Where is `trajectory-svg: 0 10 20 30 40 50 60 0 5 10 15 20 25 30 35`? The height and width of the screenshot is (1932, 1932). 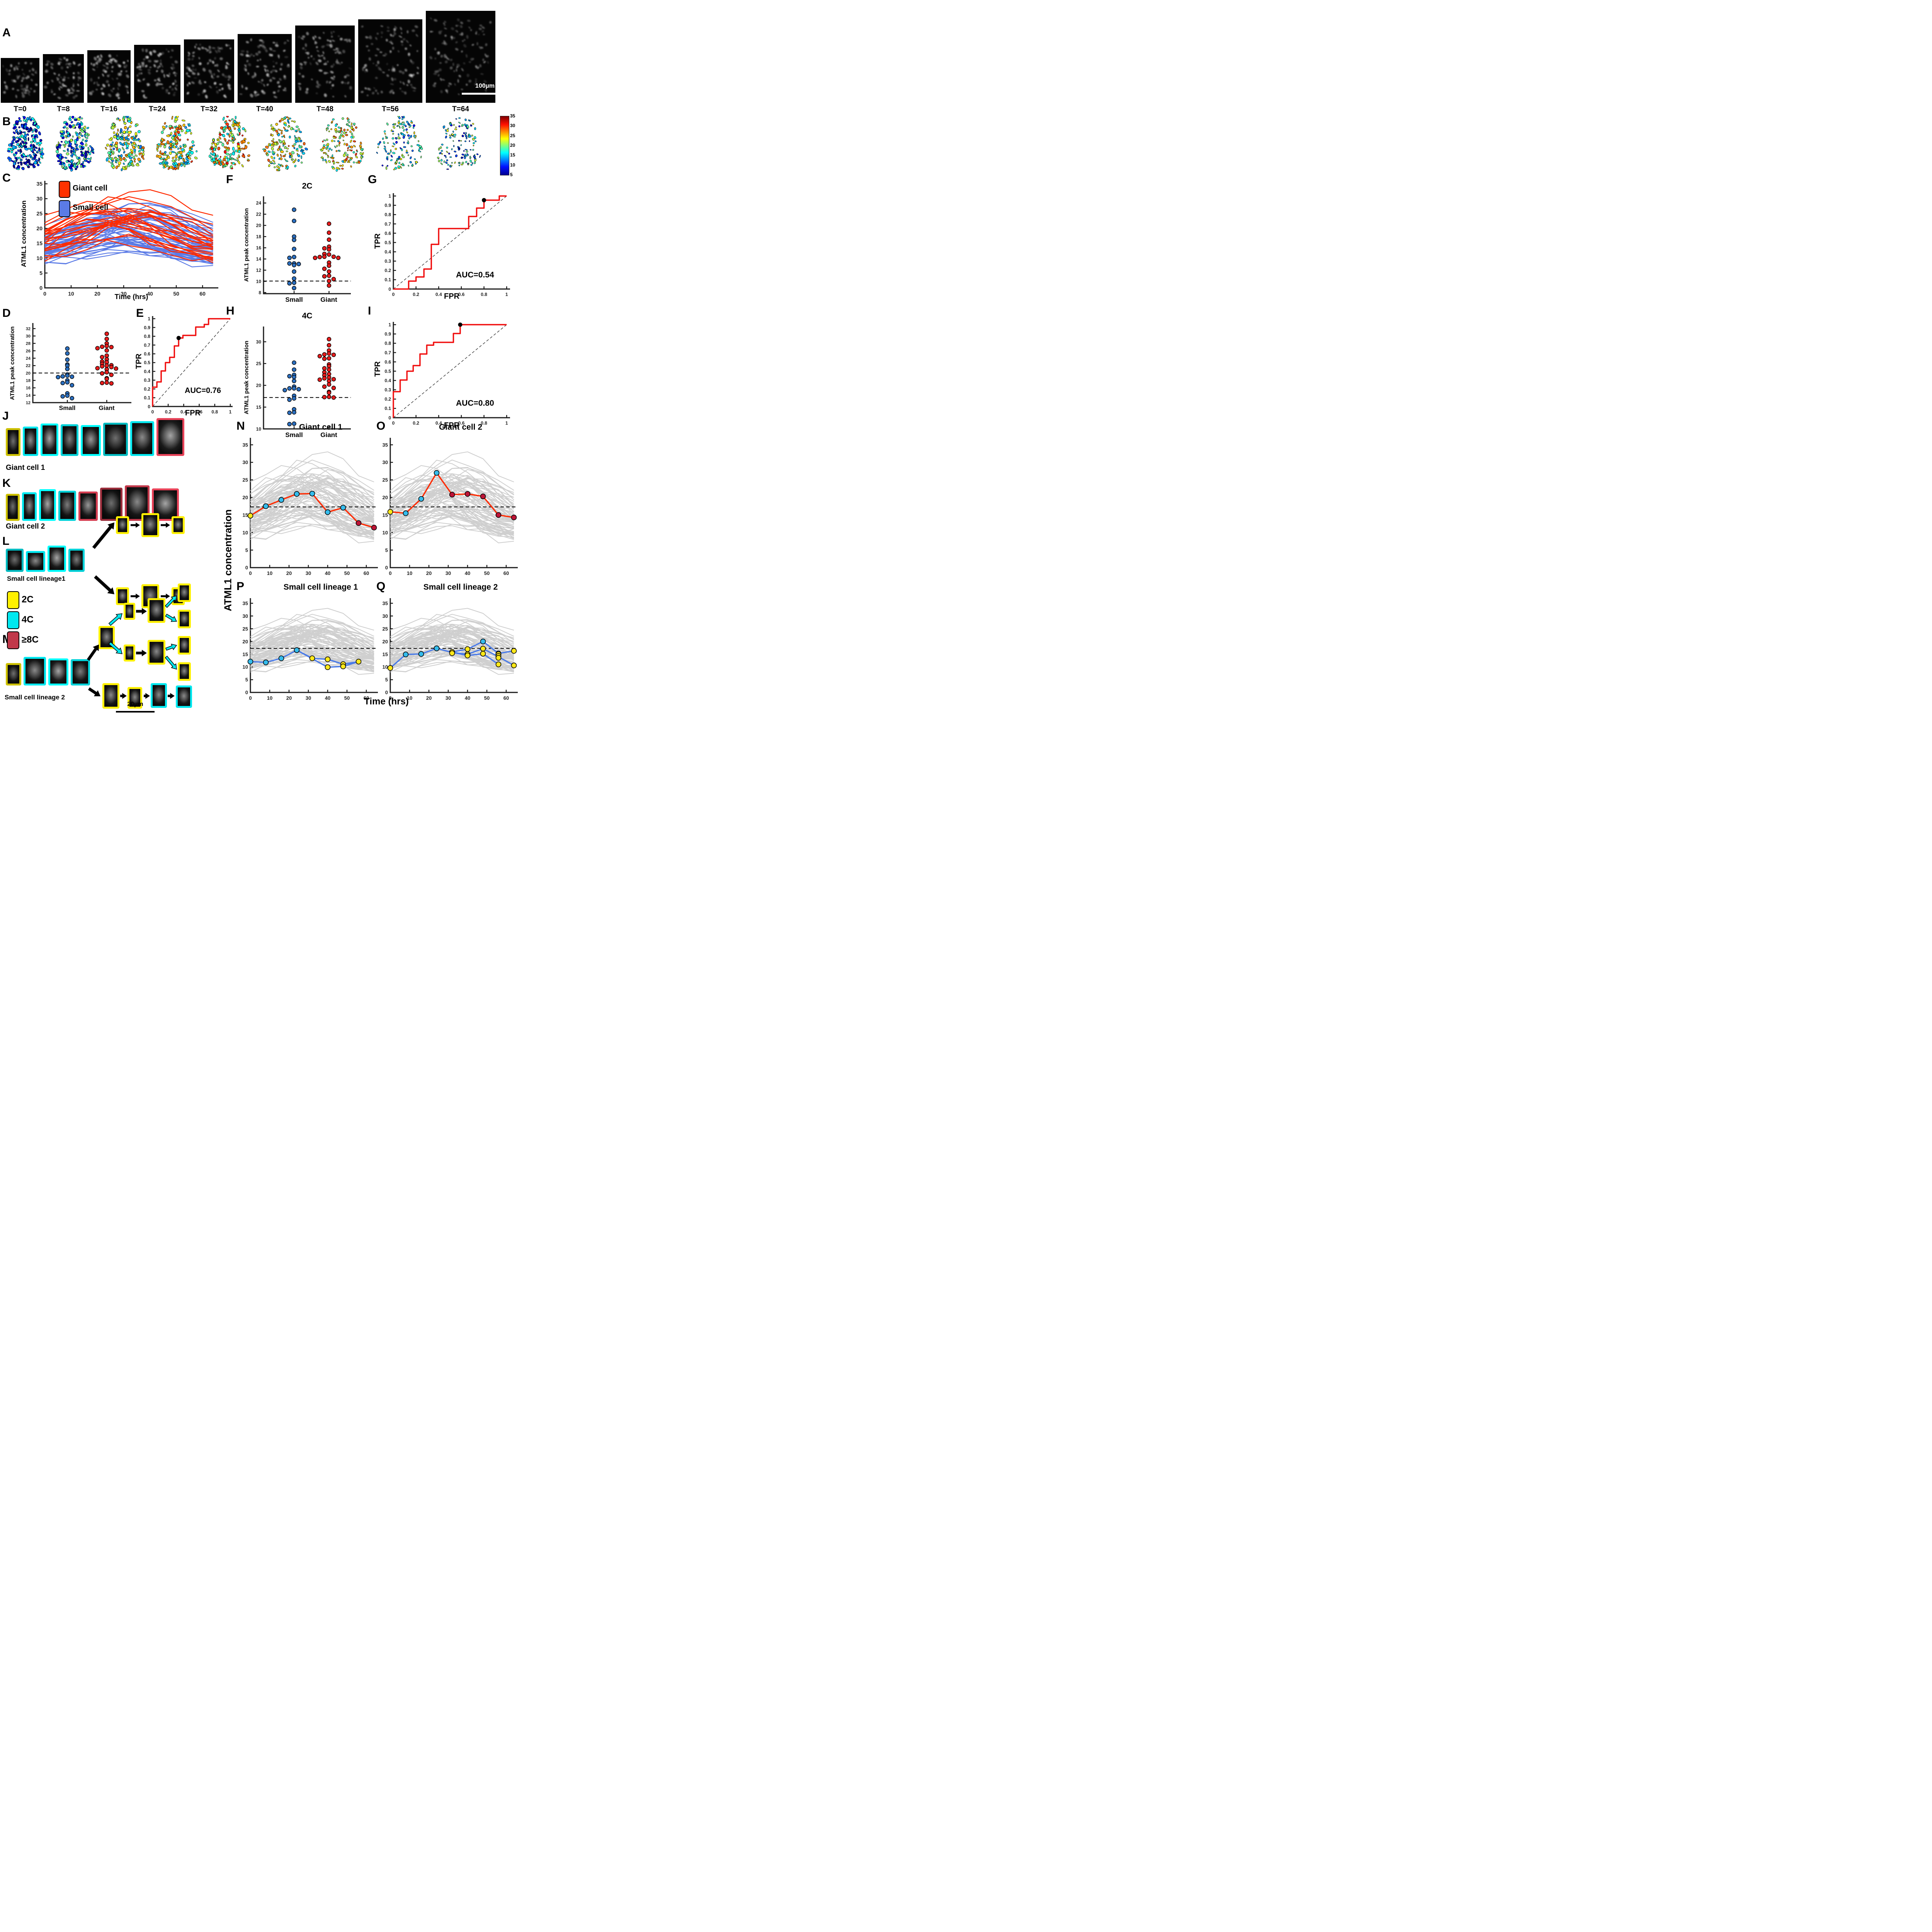
trajectory-svg: 0 10 20 30 40 50 60 0 5 10 15 20 25 30 35 is located at coordinates (450, 649).